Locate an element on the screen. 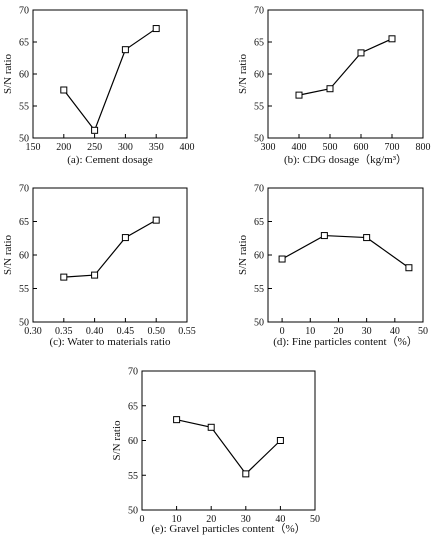 This screenshot has height=550, width=436. x-tick-label: 0.50 is located at coordinates (156, 331).